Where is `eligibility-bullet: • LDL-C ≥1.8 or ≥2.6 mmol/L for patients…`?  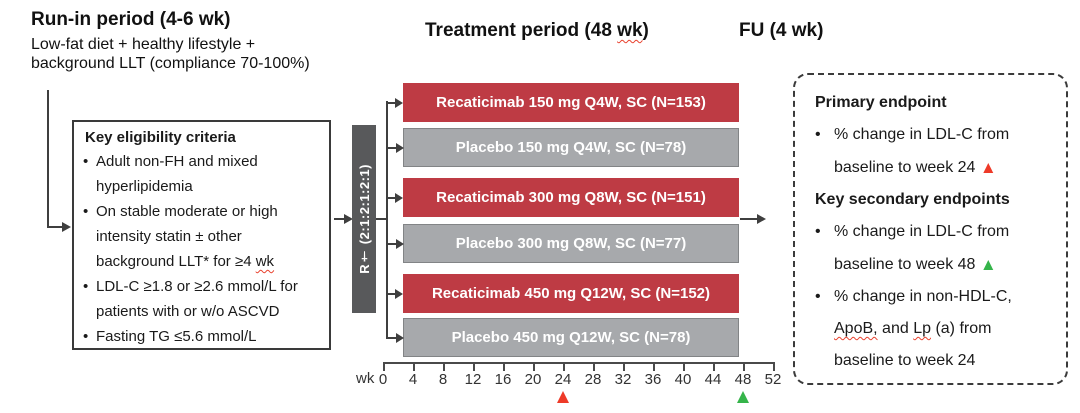
eligibility-bullet: • LDL-C ≥1.8 or ≥2.6 mmol/L for patients… is located at coordinates (203, 299).